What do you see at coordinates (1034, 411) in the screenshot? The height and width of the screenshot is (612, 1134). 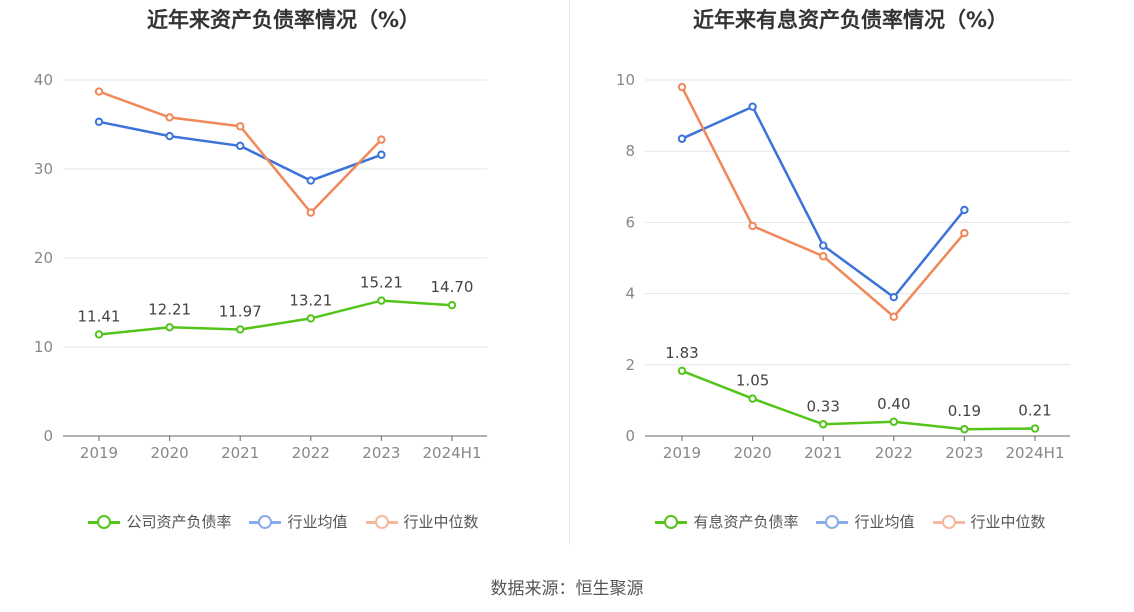 I see `data-label: 0.21` at bounding box center [1034, 411].